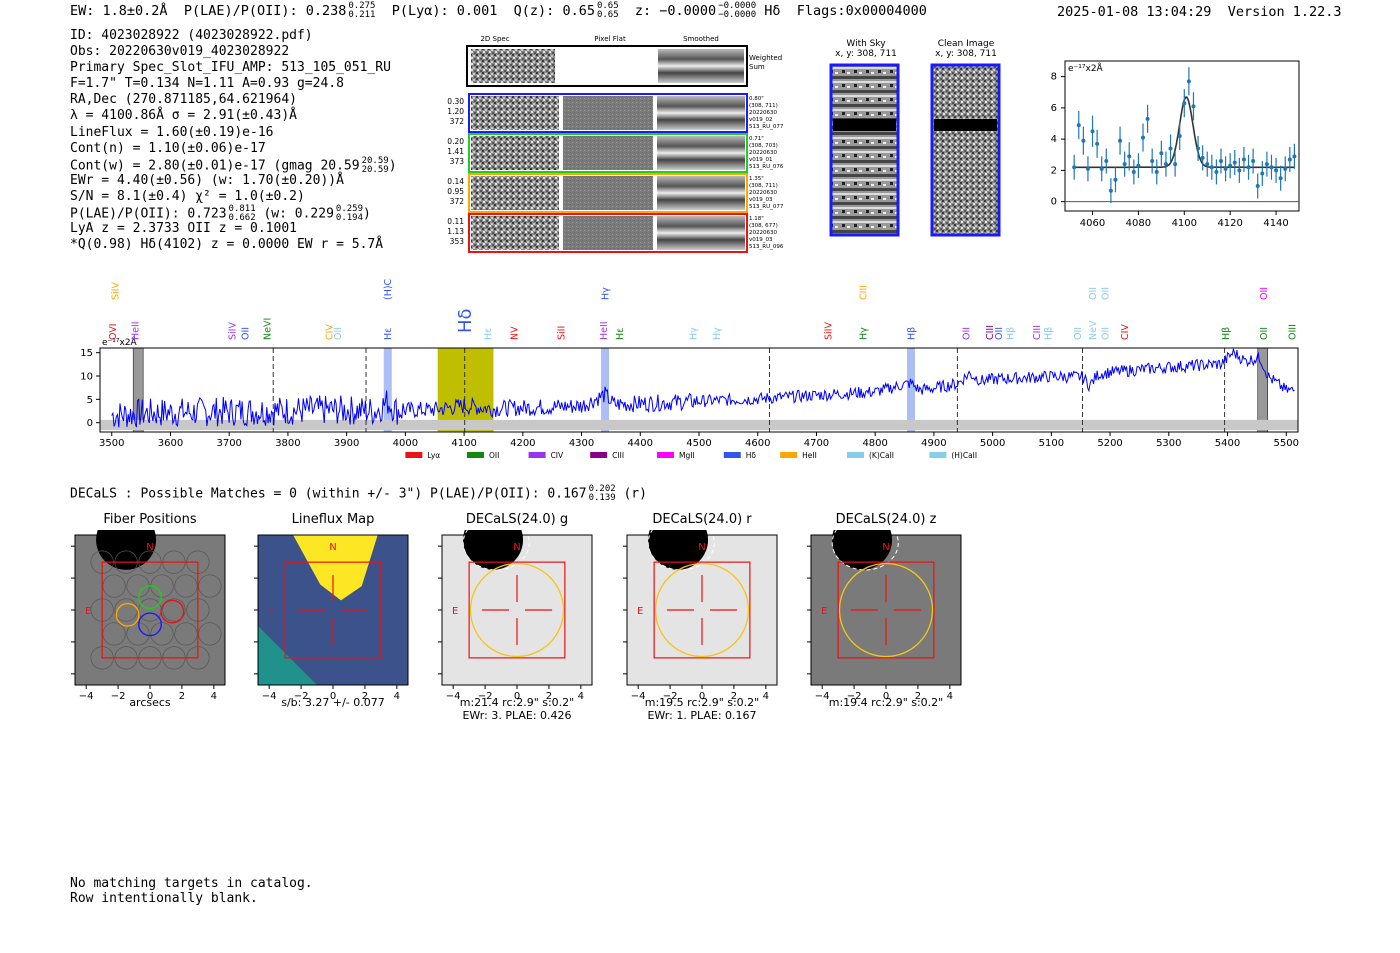 The height and width of the screenshot is (953, 1400). What do you see at coordinates (561, 333) in the screenshot?
I see `spectral-line-name: SiII` at bounding box center [561, 333].